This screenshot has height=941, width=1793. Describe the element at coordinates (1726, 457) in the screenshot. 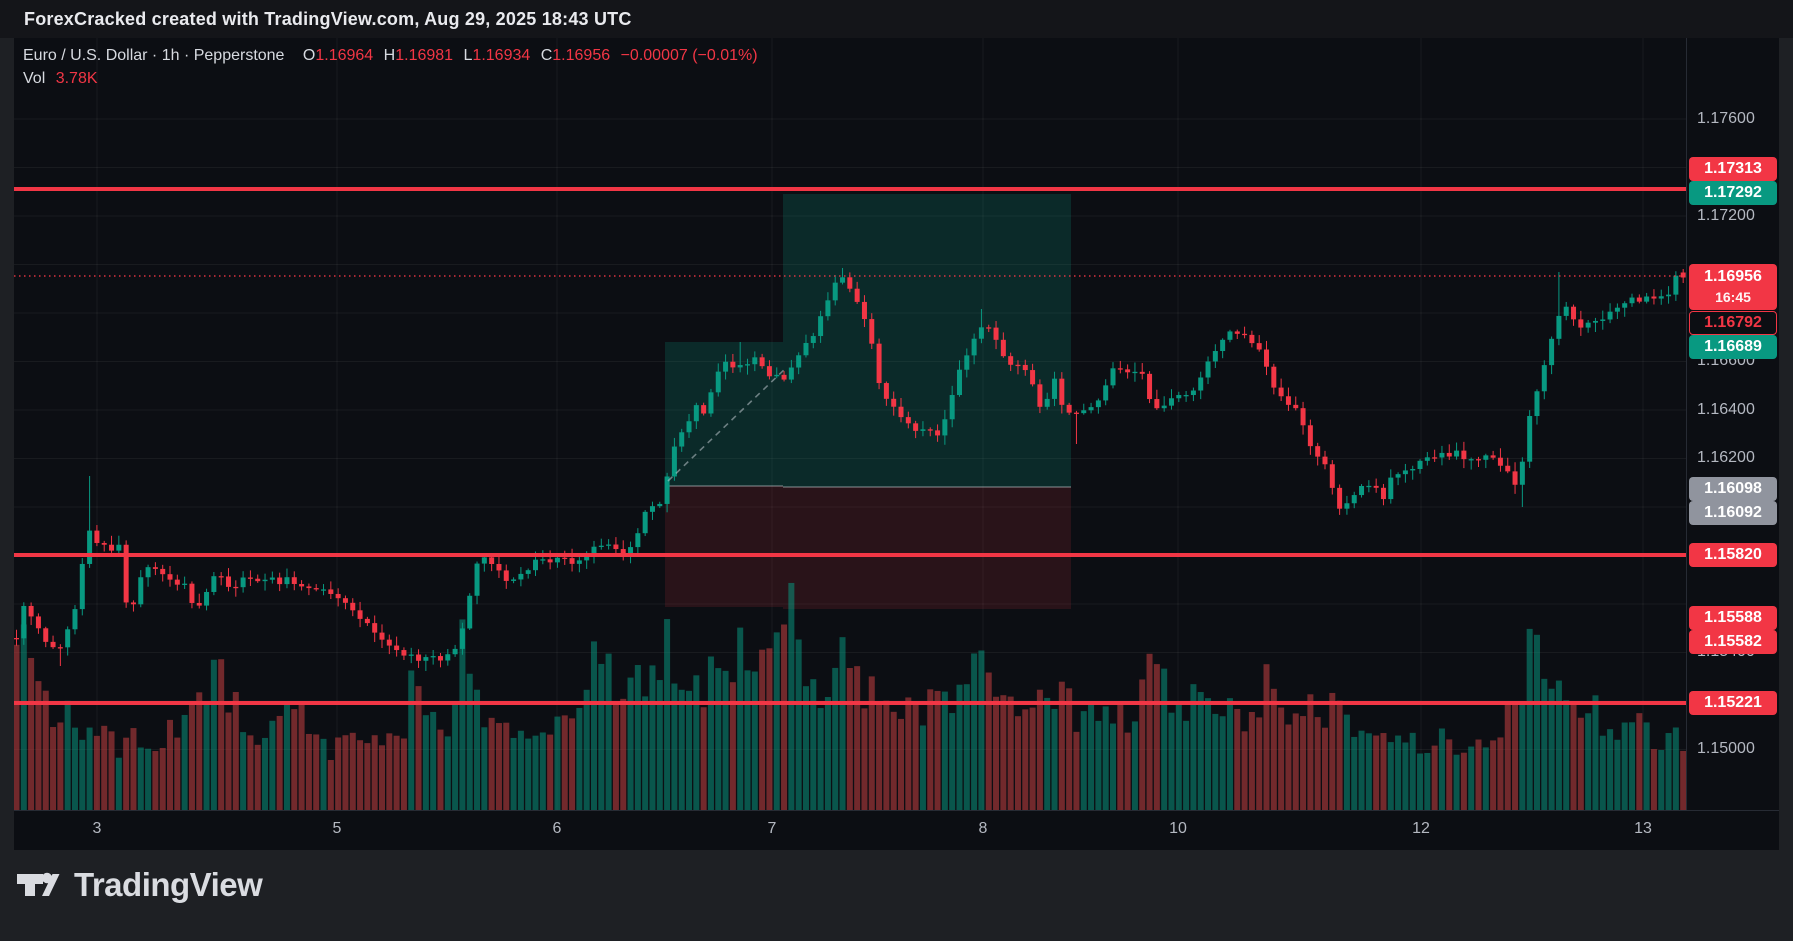

I see `price-tick: 1.16200` at that location.